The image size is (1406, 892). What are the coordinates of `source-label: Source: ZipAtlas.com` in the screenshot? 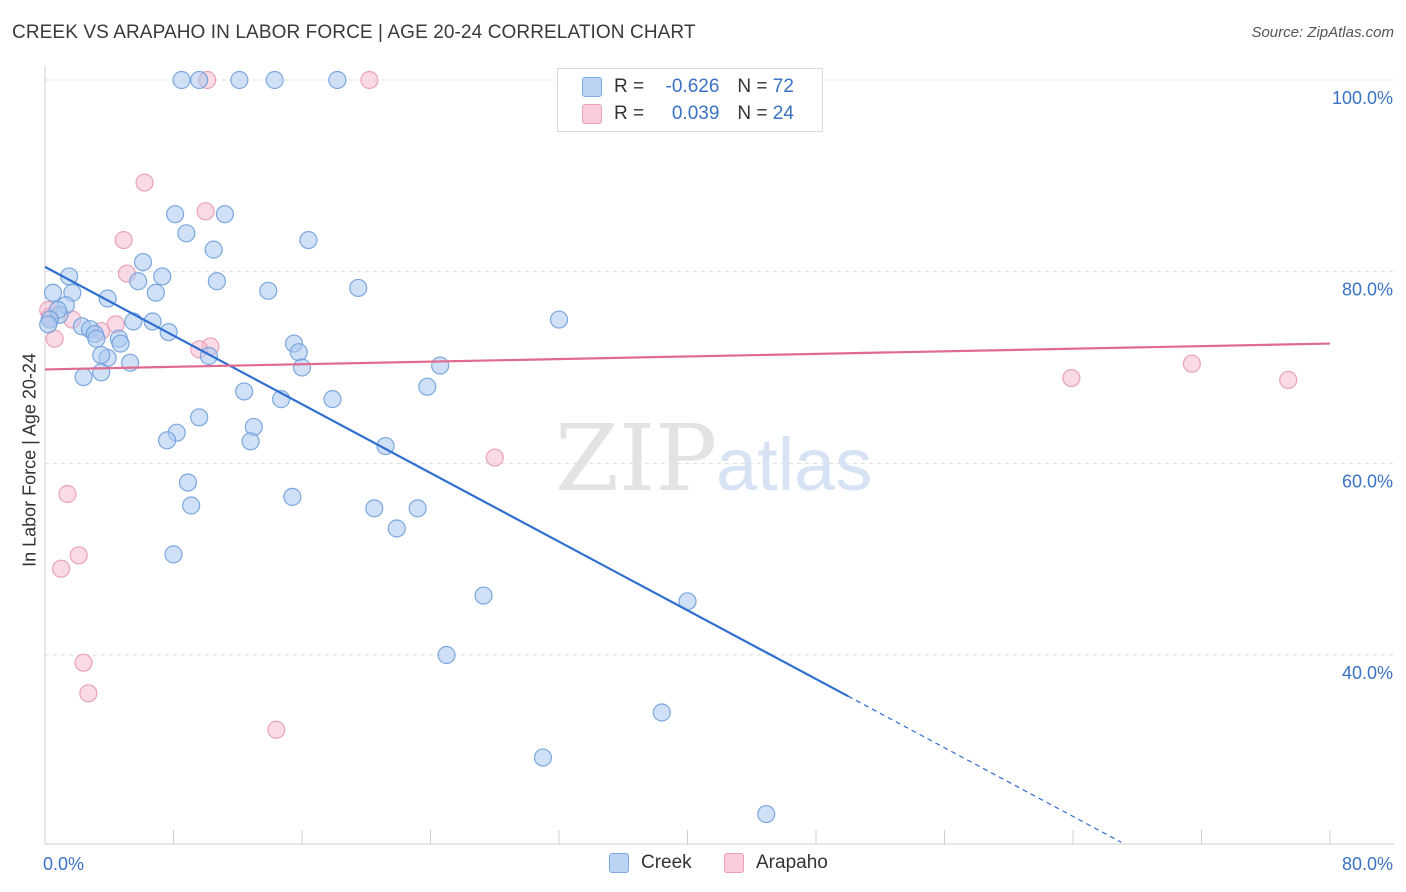 It's located at (1322, 32).